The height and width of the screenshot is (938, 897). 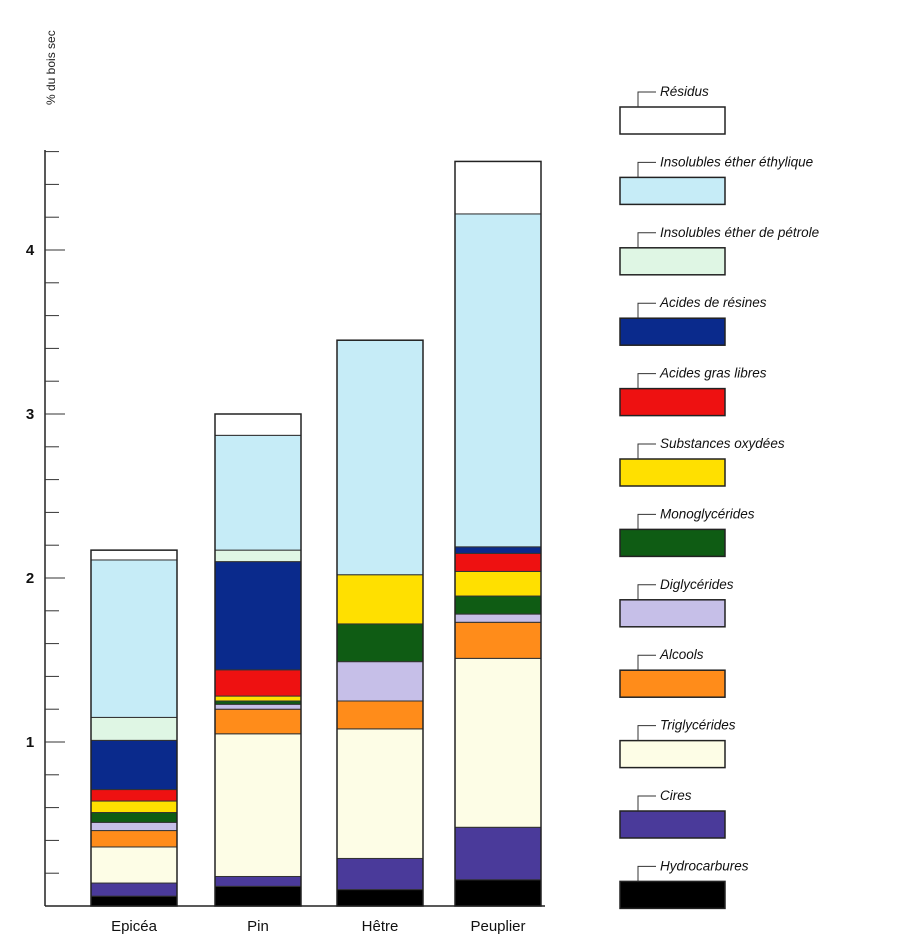 What do you see at coordinates (30, 414) in the screenshot?
I see `y-tick-label: 3` at bounding box center [30, 414].